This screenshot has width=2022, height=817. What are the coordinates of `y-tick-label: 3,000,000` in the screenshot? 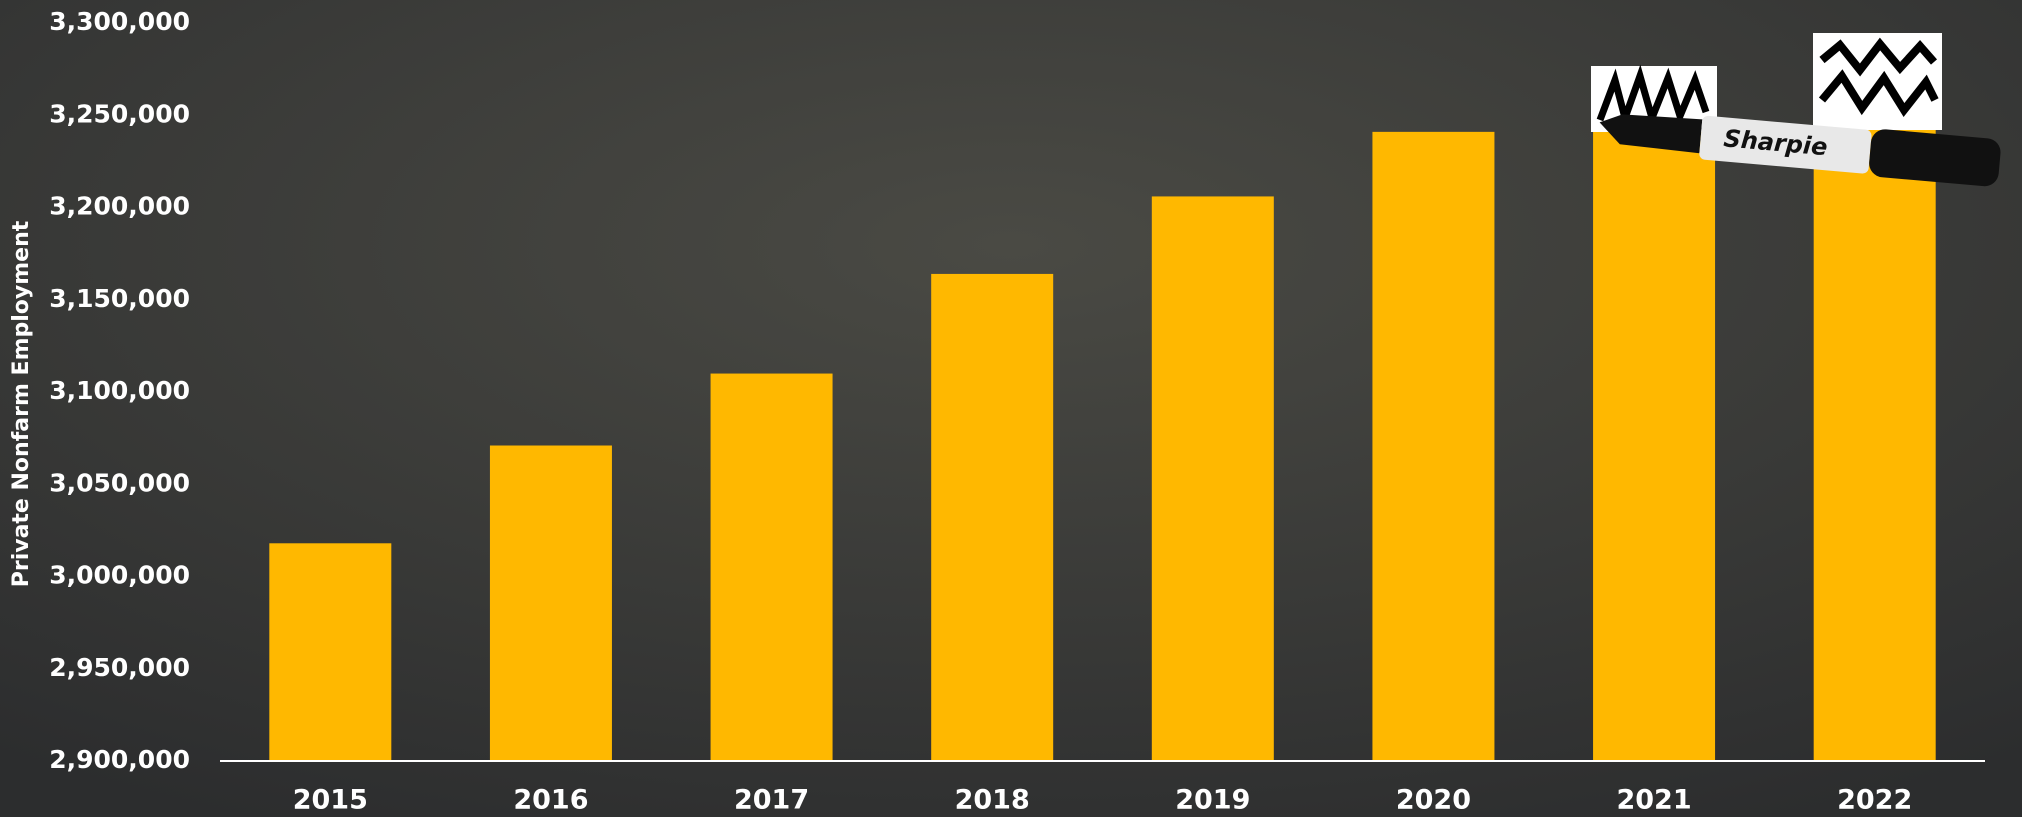 It's located at (119, 575).